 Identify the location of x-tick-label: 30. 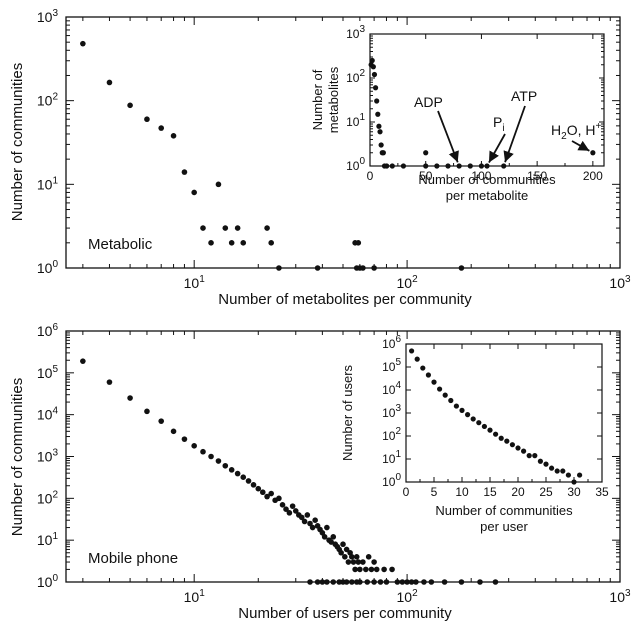
(574, 492).